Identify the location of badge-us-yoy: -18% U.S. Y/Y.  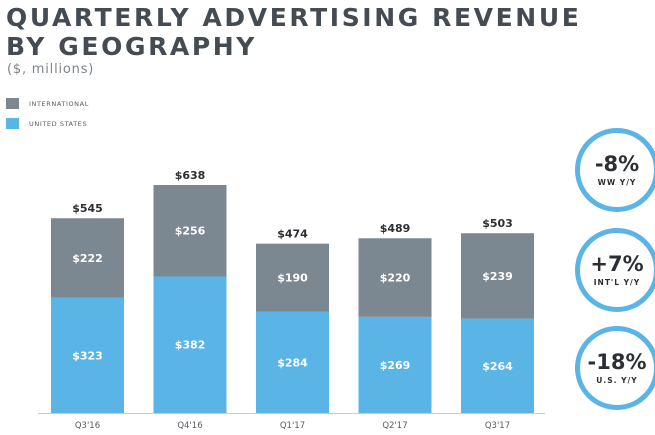
(615, 368).